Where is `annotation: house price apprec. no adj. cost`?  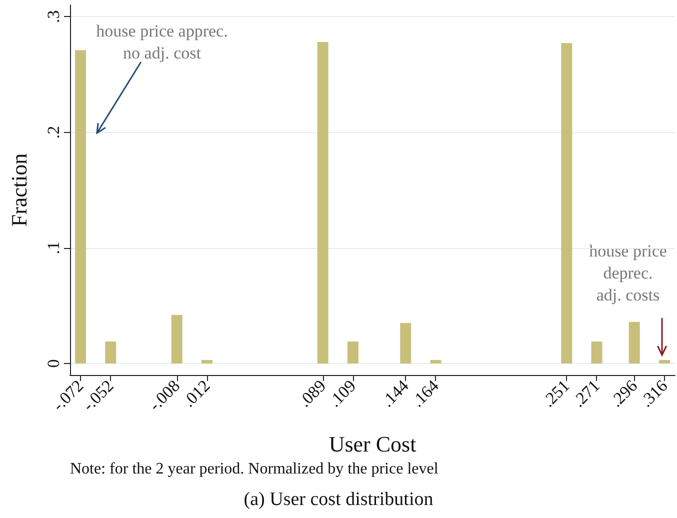
annotation: house price apprec. no adj. cost is located at coordinates (162, 42).